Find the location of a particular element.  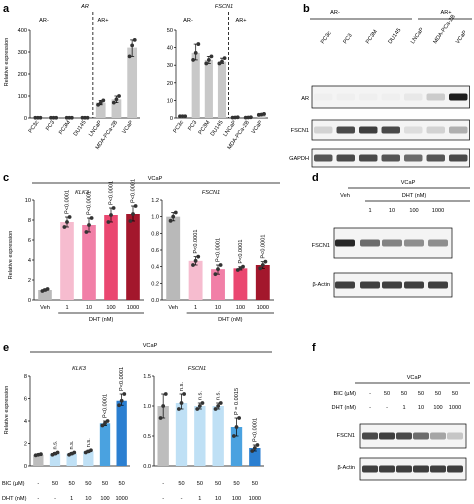

y-tick-label: 400 is located at coordinates (22, 31).